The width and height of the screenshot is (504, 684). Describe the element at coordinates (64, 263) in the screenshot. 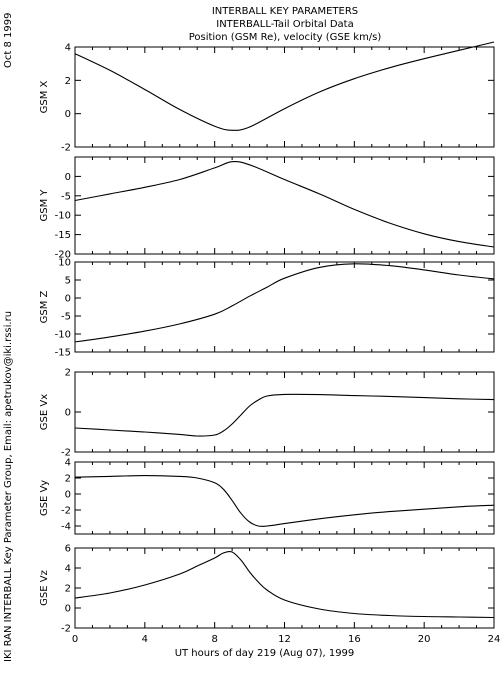

I see `y-tick-label: 10` at that location.